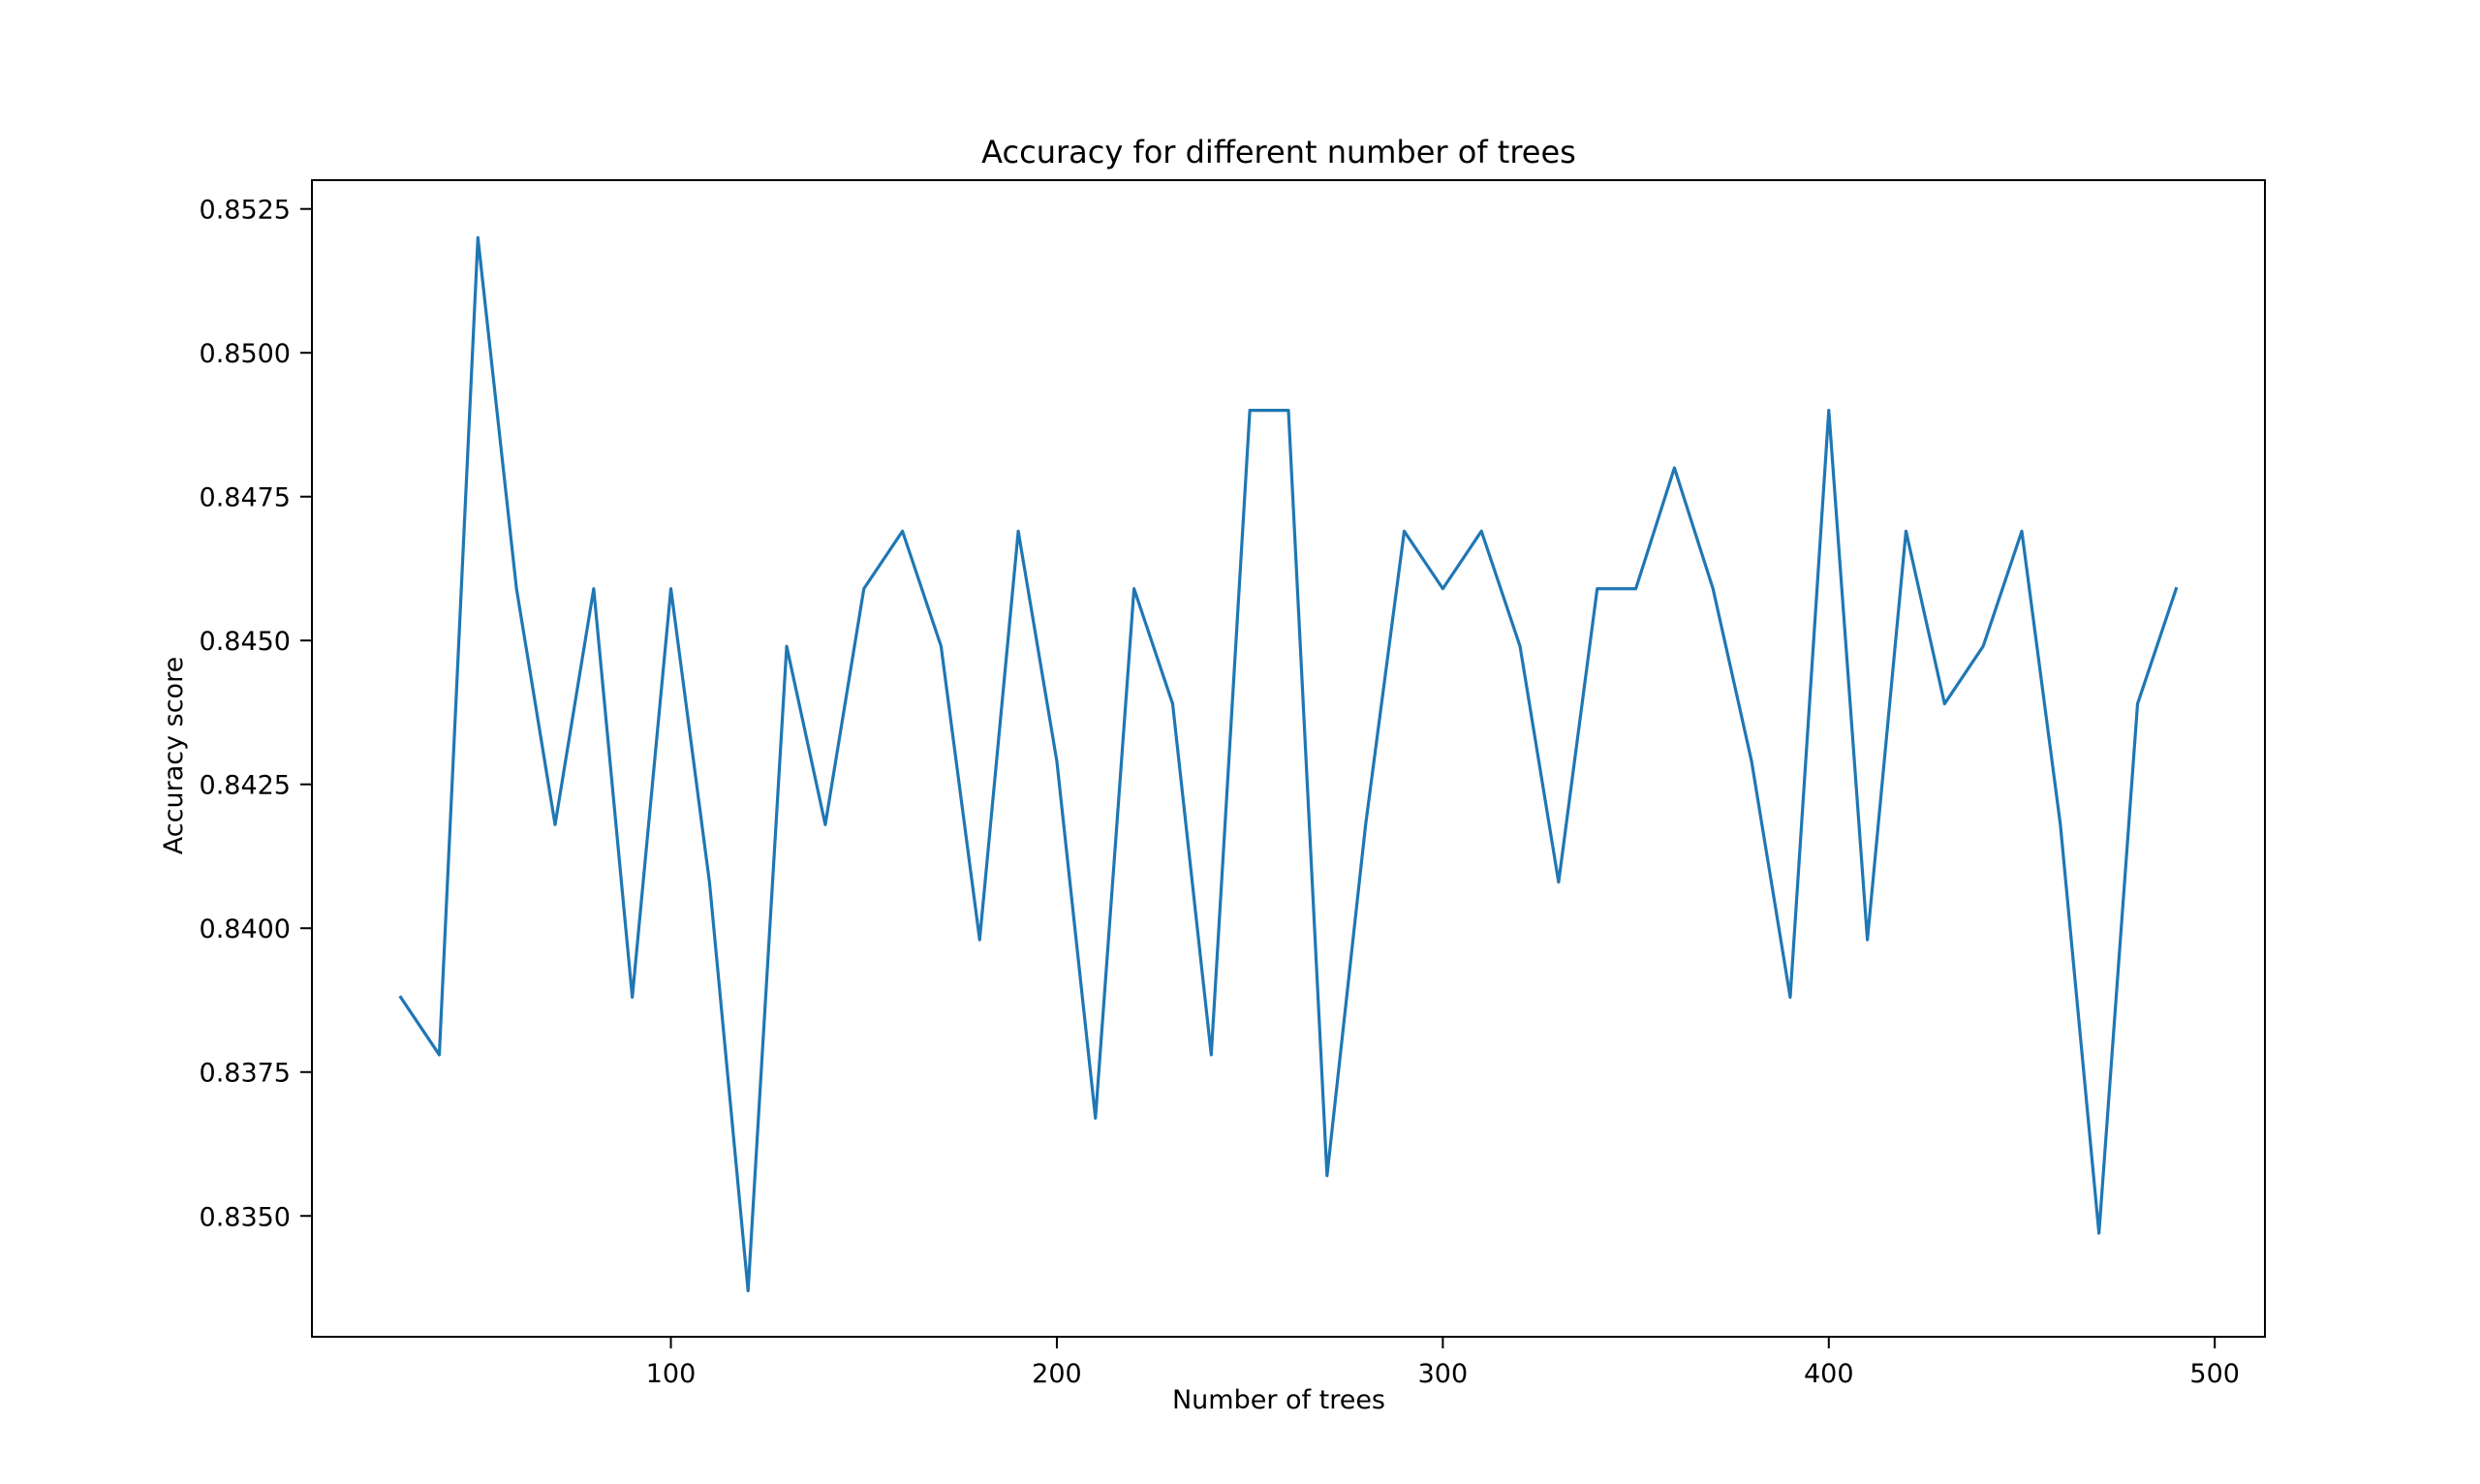 The image size is (2480, 1484). Describe the element at coordinates (245, 929) in the screenshot. I see `y-tick-label: 0.8400` at that location.